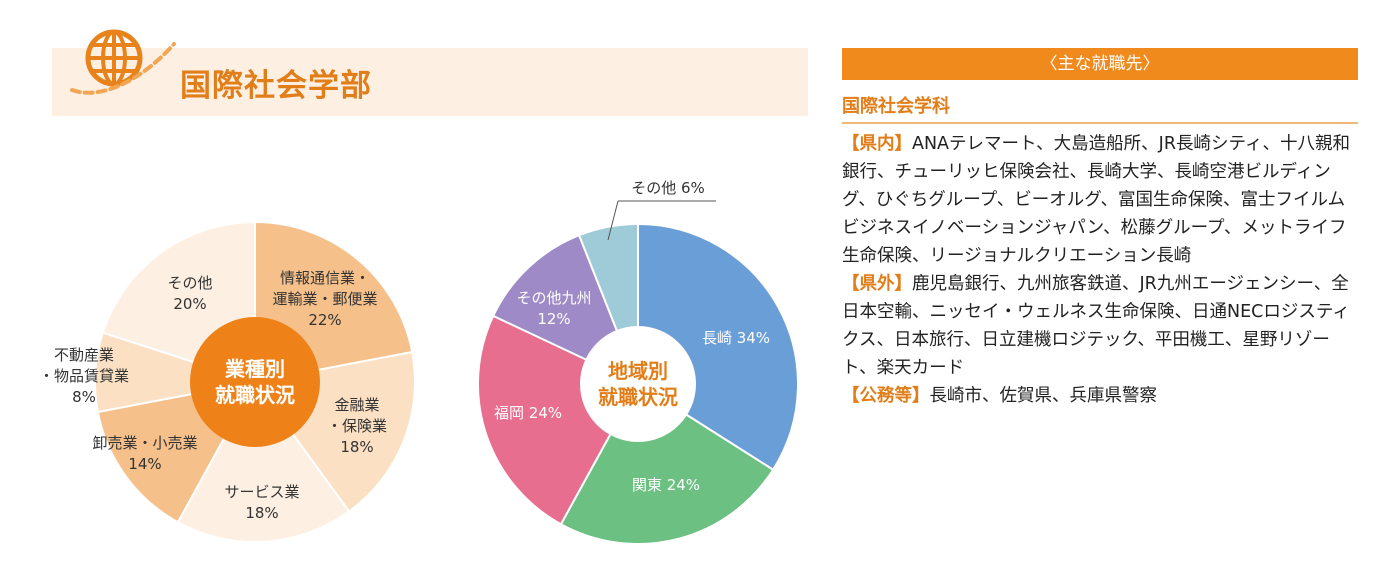 The image size is (1400, 567). I want to click on slice-label: 運輸業・郵便業, so click(324, 299).